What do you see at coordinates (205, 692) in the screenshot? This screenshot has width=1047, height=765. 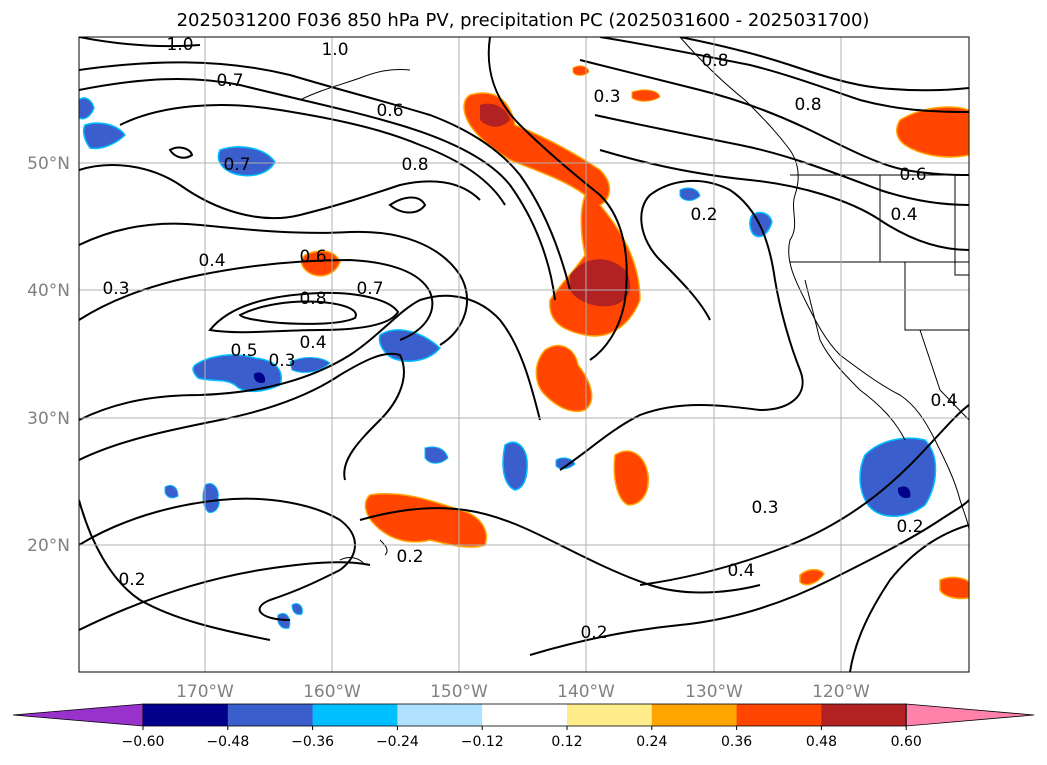 I see `lon-label: 170°W` at bounding box center [205, 692].